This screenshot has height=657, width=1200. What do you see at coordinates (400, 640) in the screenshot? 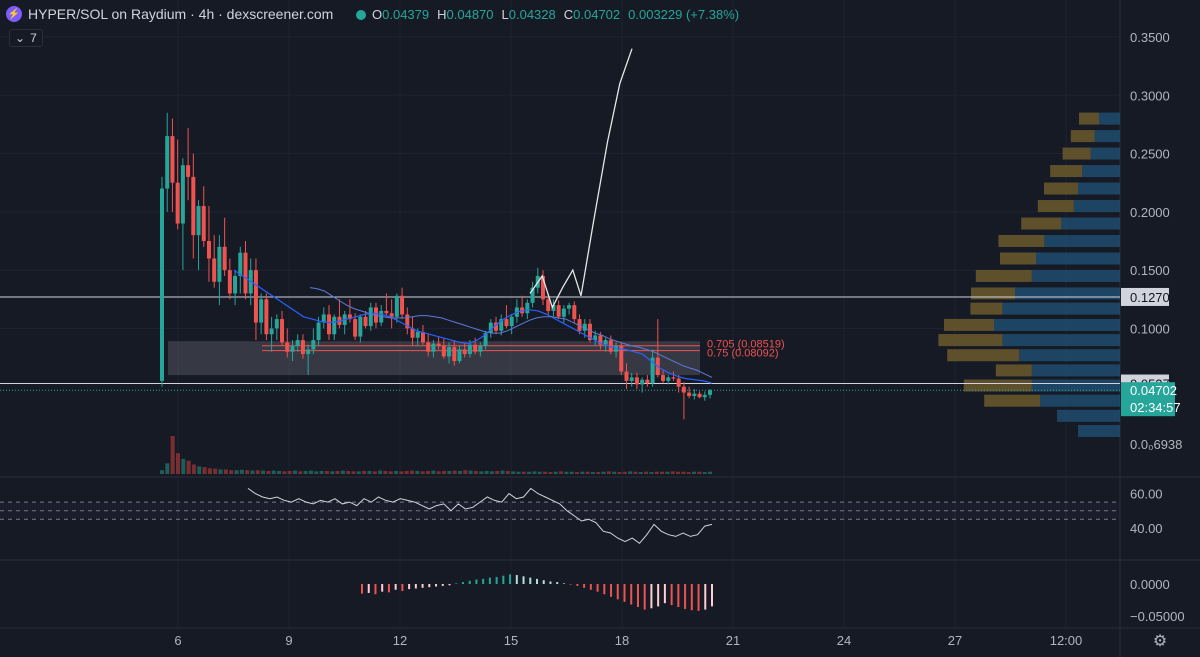
I see `time-axis-label: 12` at bounding box center [400, 640].